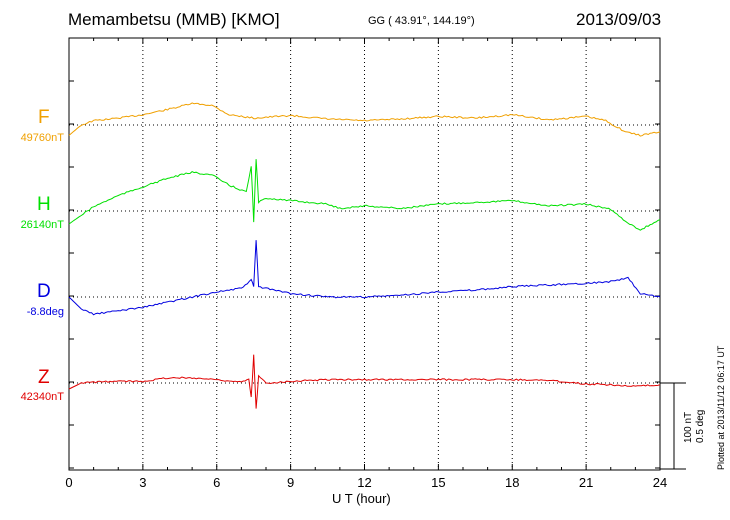  I want to click on geographic-coords: GG ( 43.91°, 144.19°), so click(421, 21).